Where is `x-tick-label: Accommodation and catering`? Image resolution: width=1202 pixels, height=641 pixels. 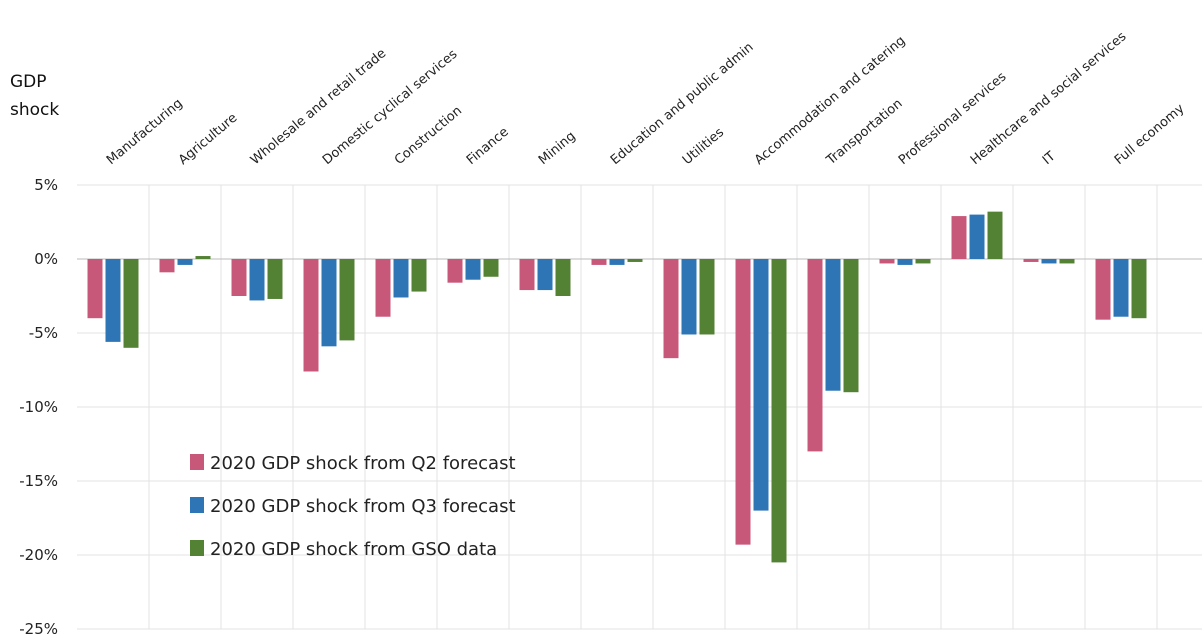 x-tick-label: Accommodation and catering is located at coordinates (830, 100).